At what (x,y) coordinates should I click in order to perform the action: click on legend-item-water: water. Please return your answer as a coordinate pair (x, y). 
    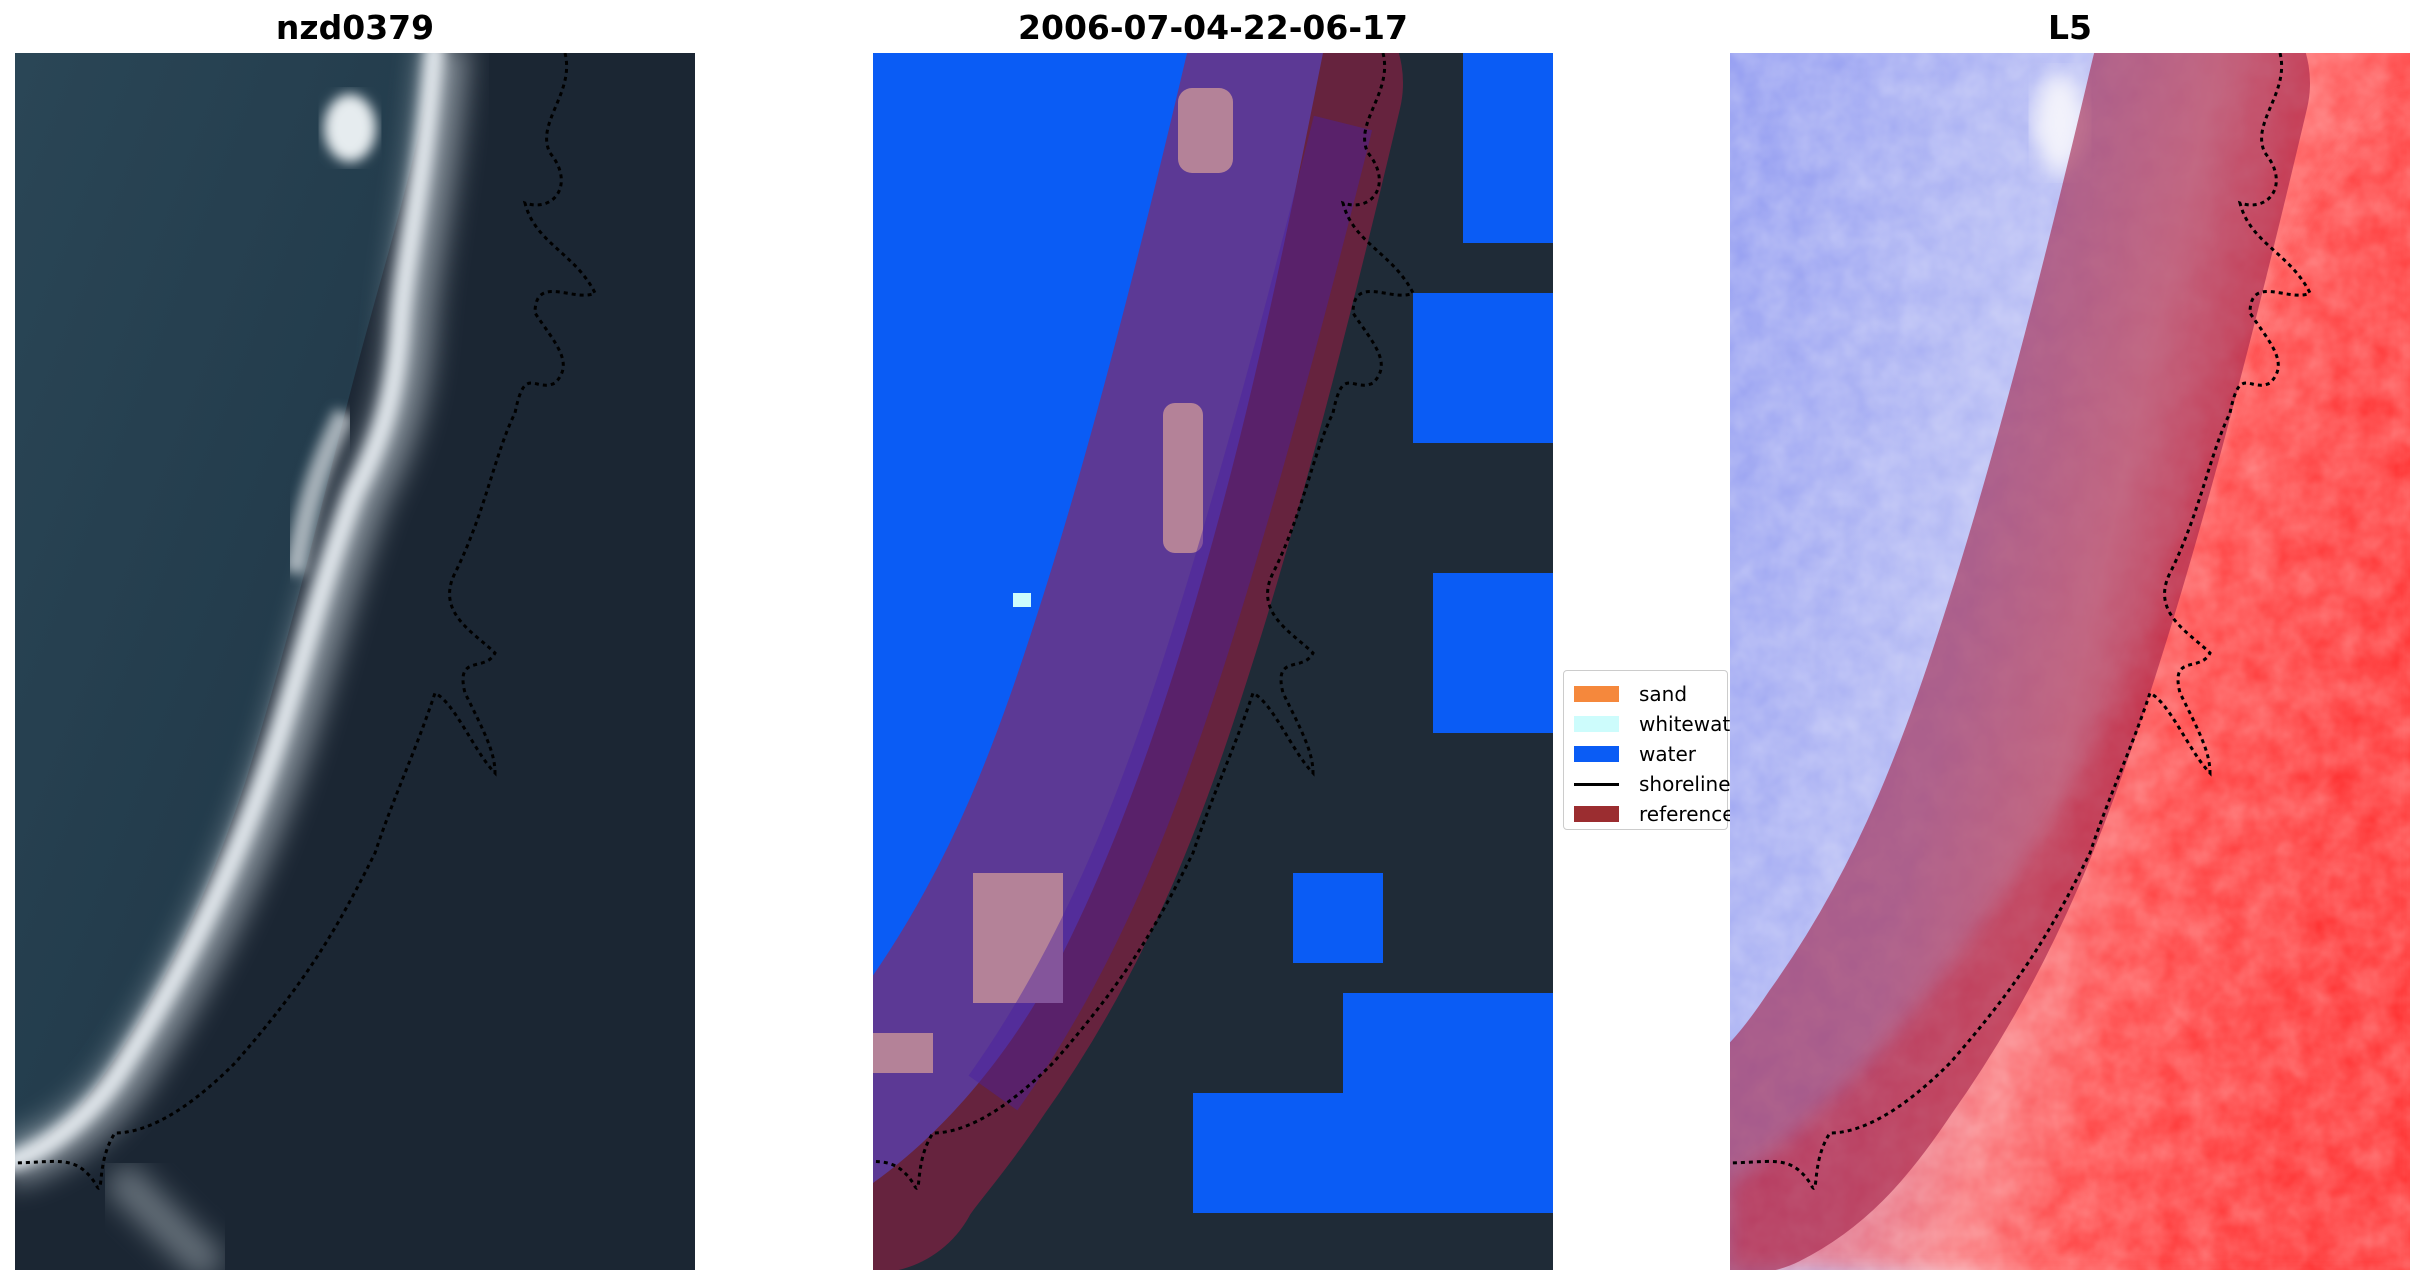
    Looking at the image, I should click on (1645, 754).